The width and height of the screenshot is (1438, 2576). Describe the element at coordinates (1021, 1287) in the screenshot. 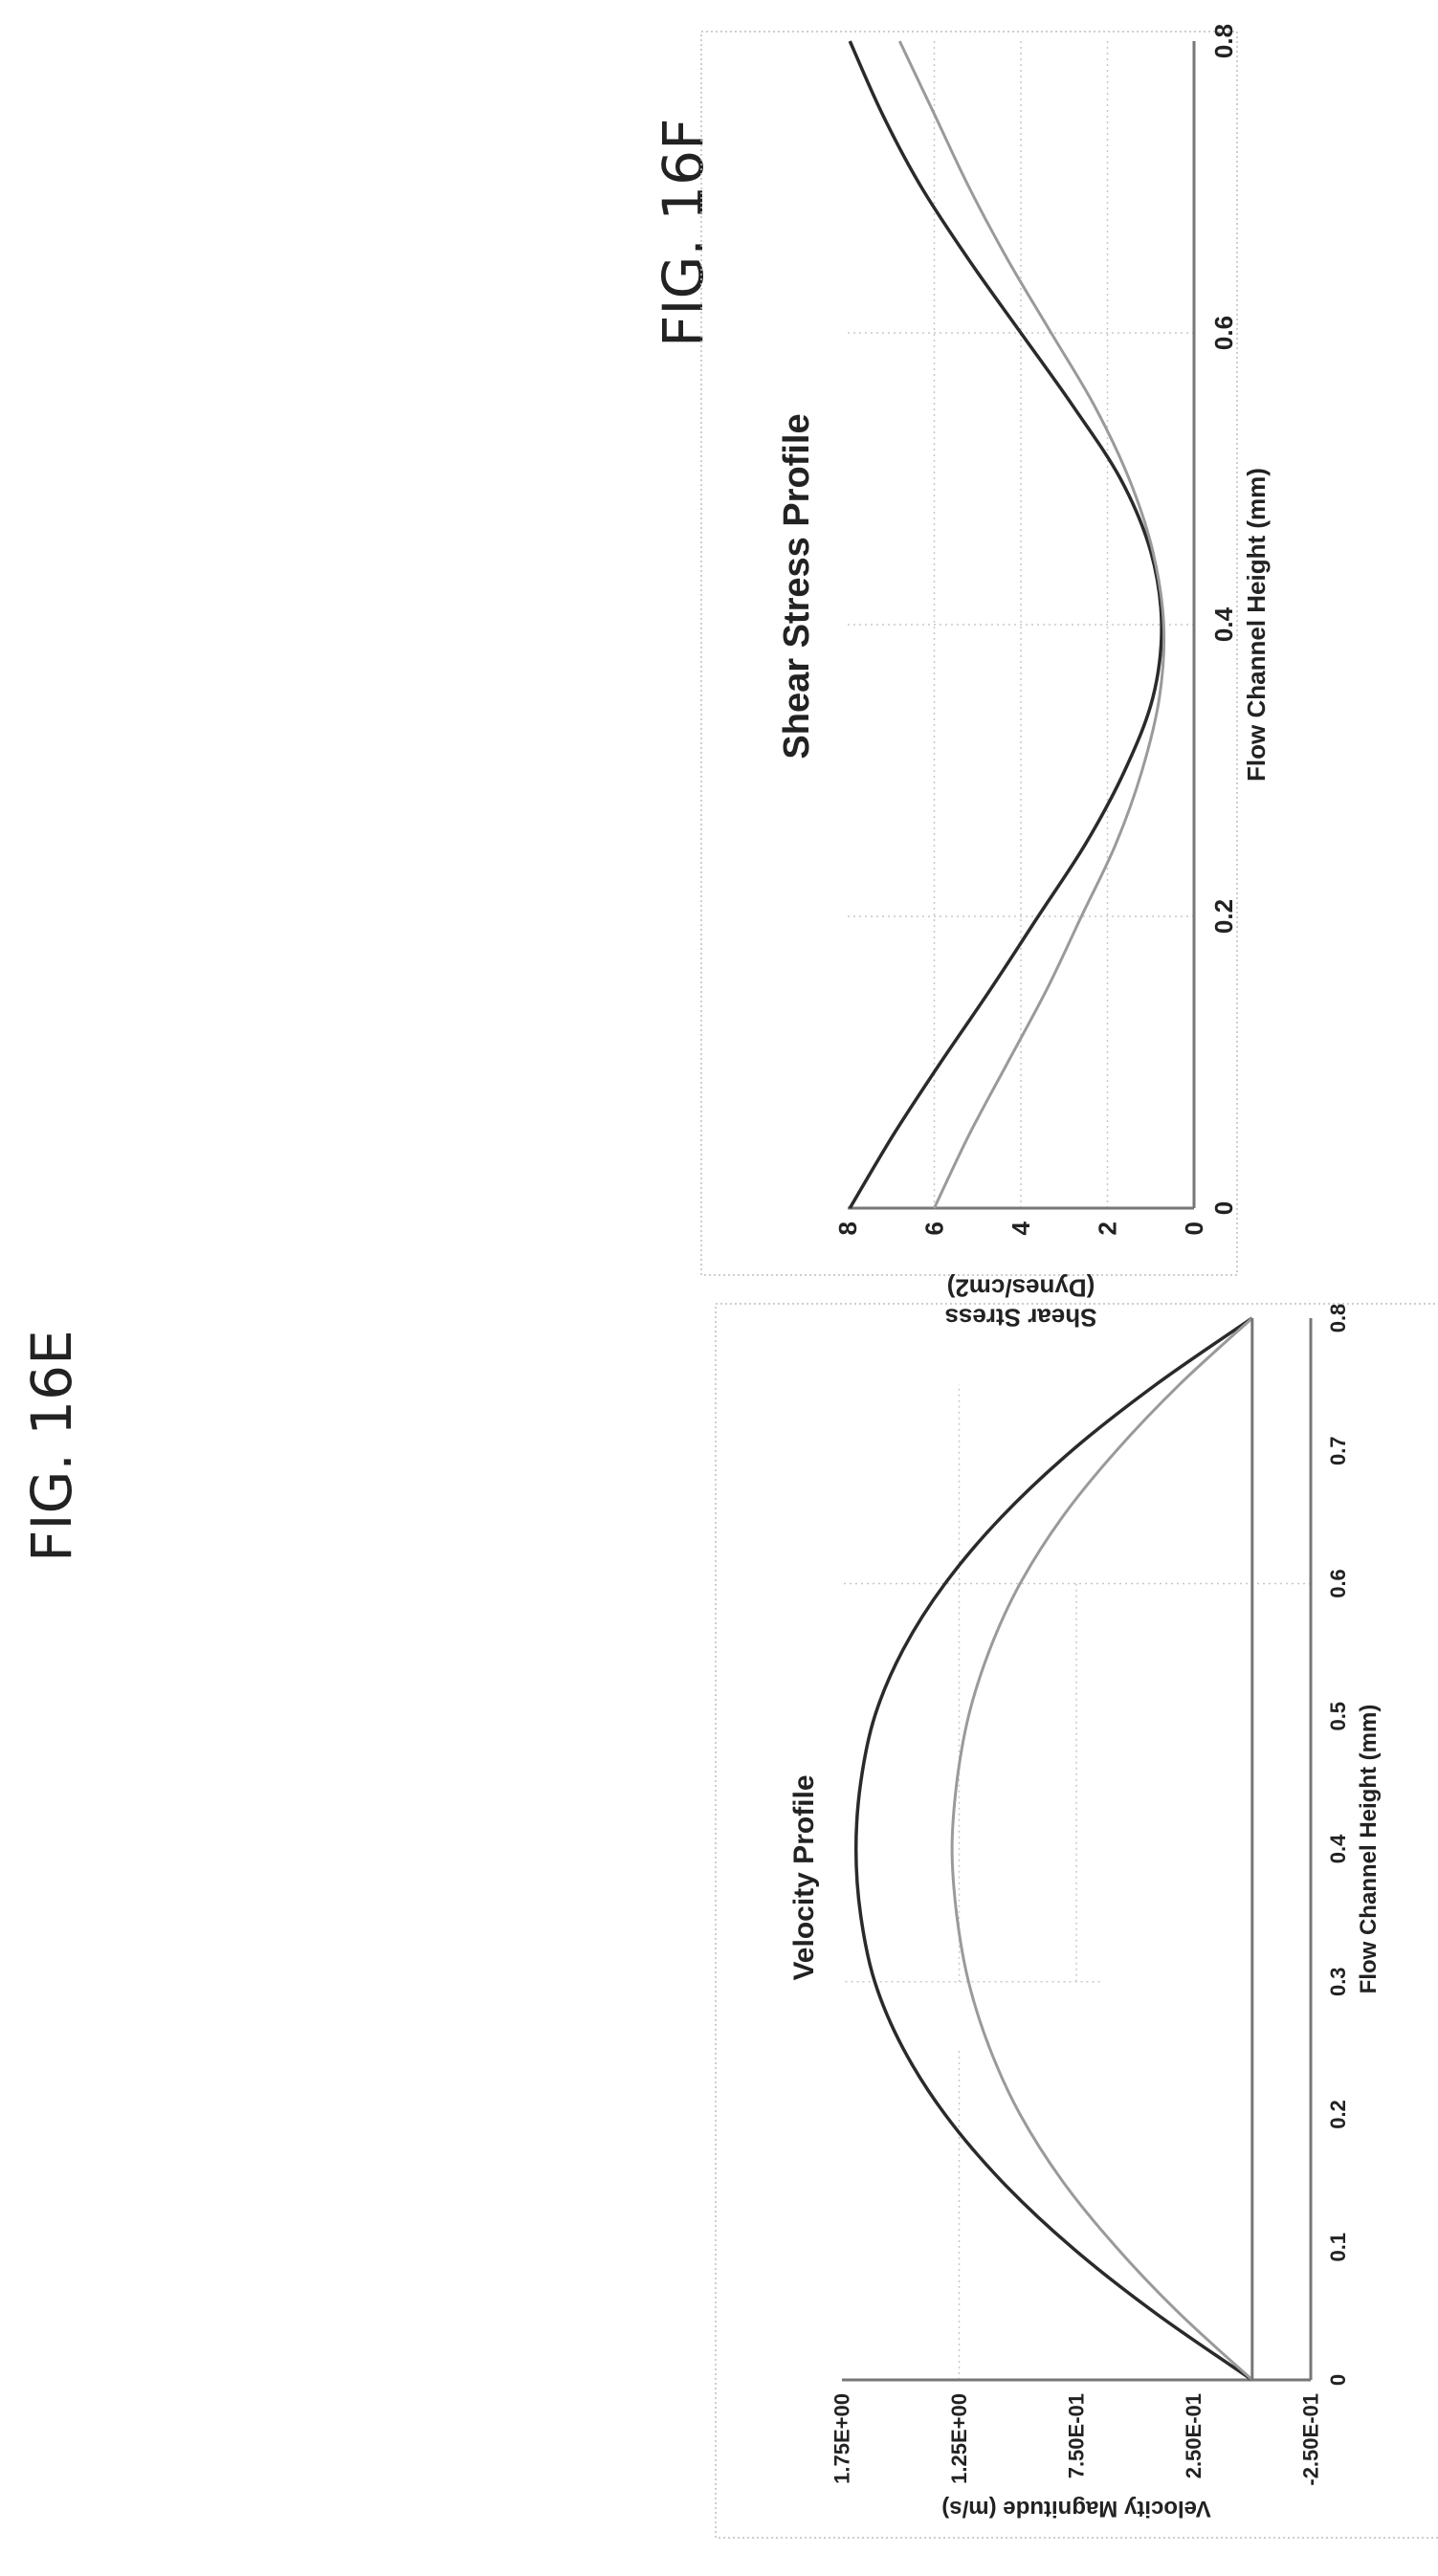

I see `y-axis-label-line-2: (Dynes/cm2)` at that location.